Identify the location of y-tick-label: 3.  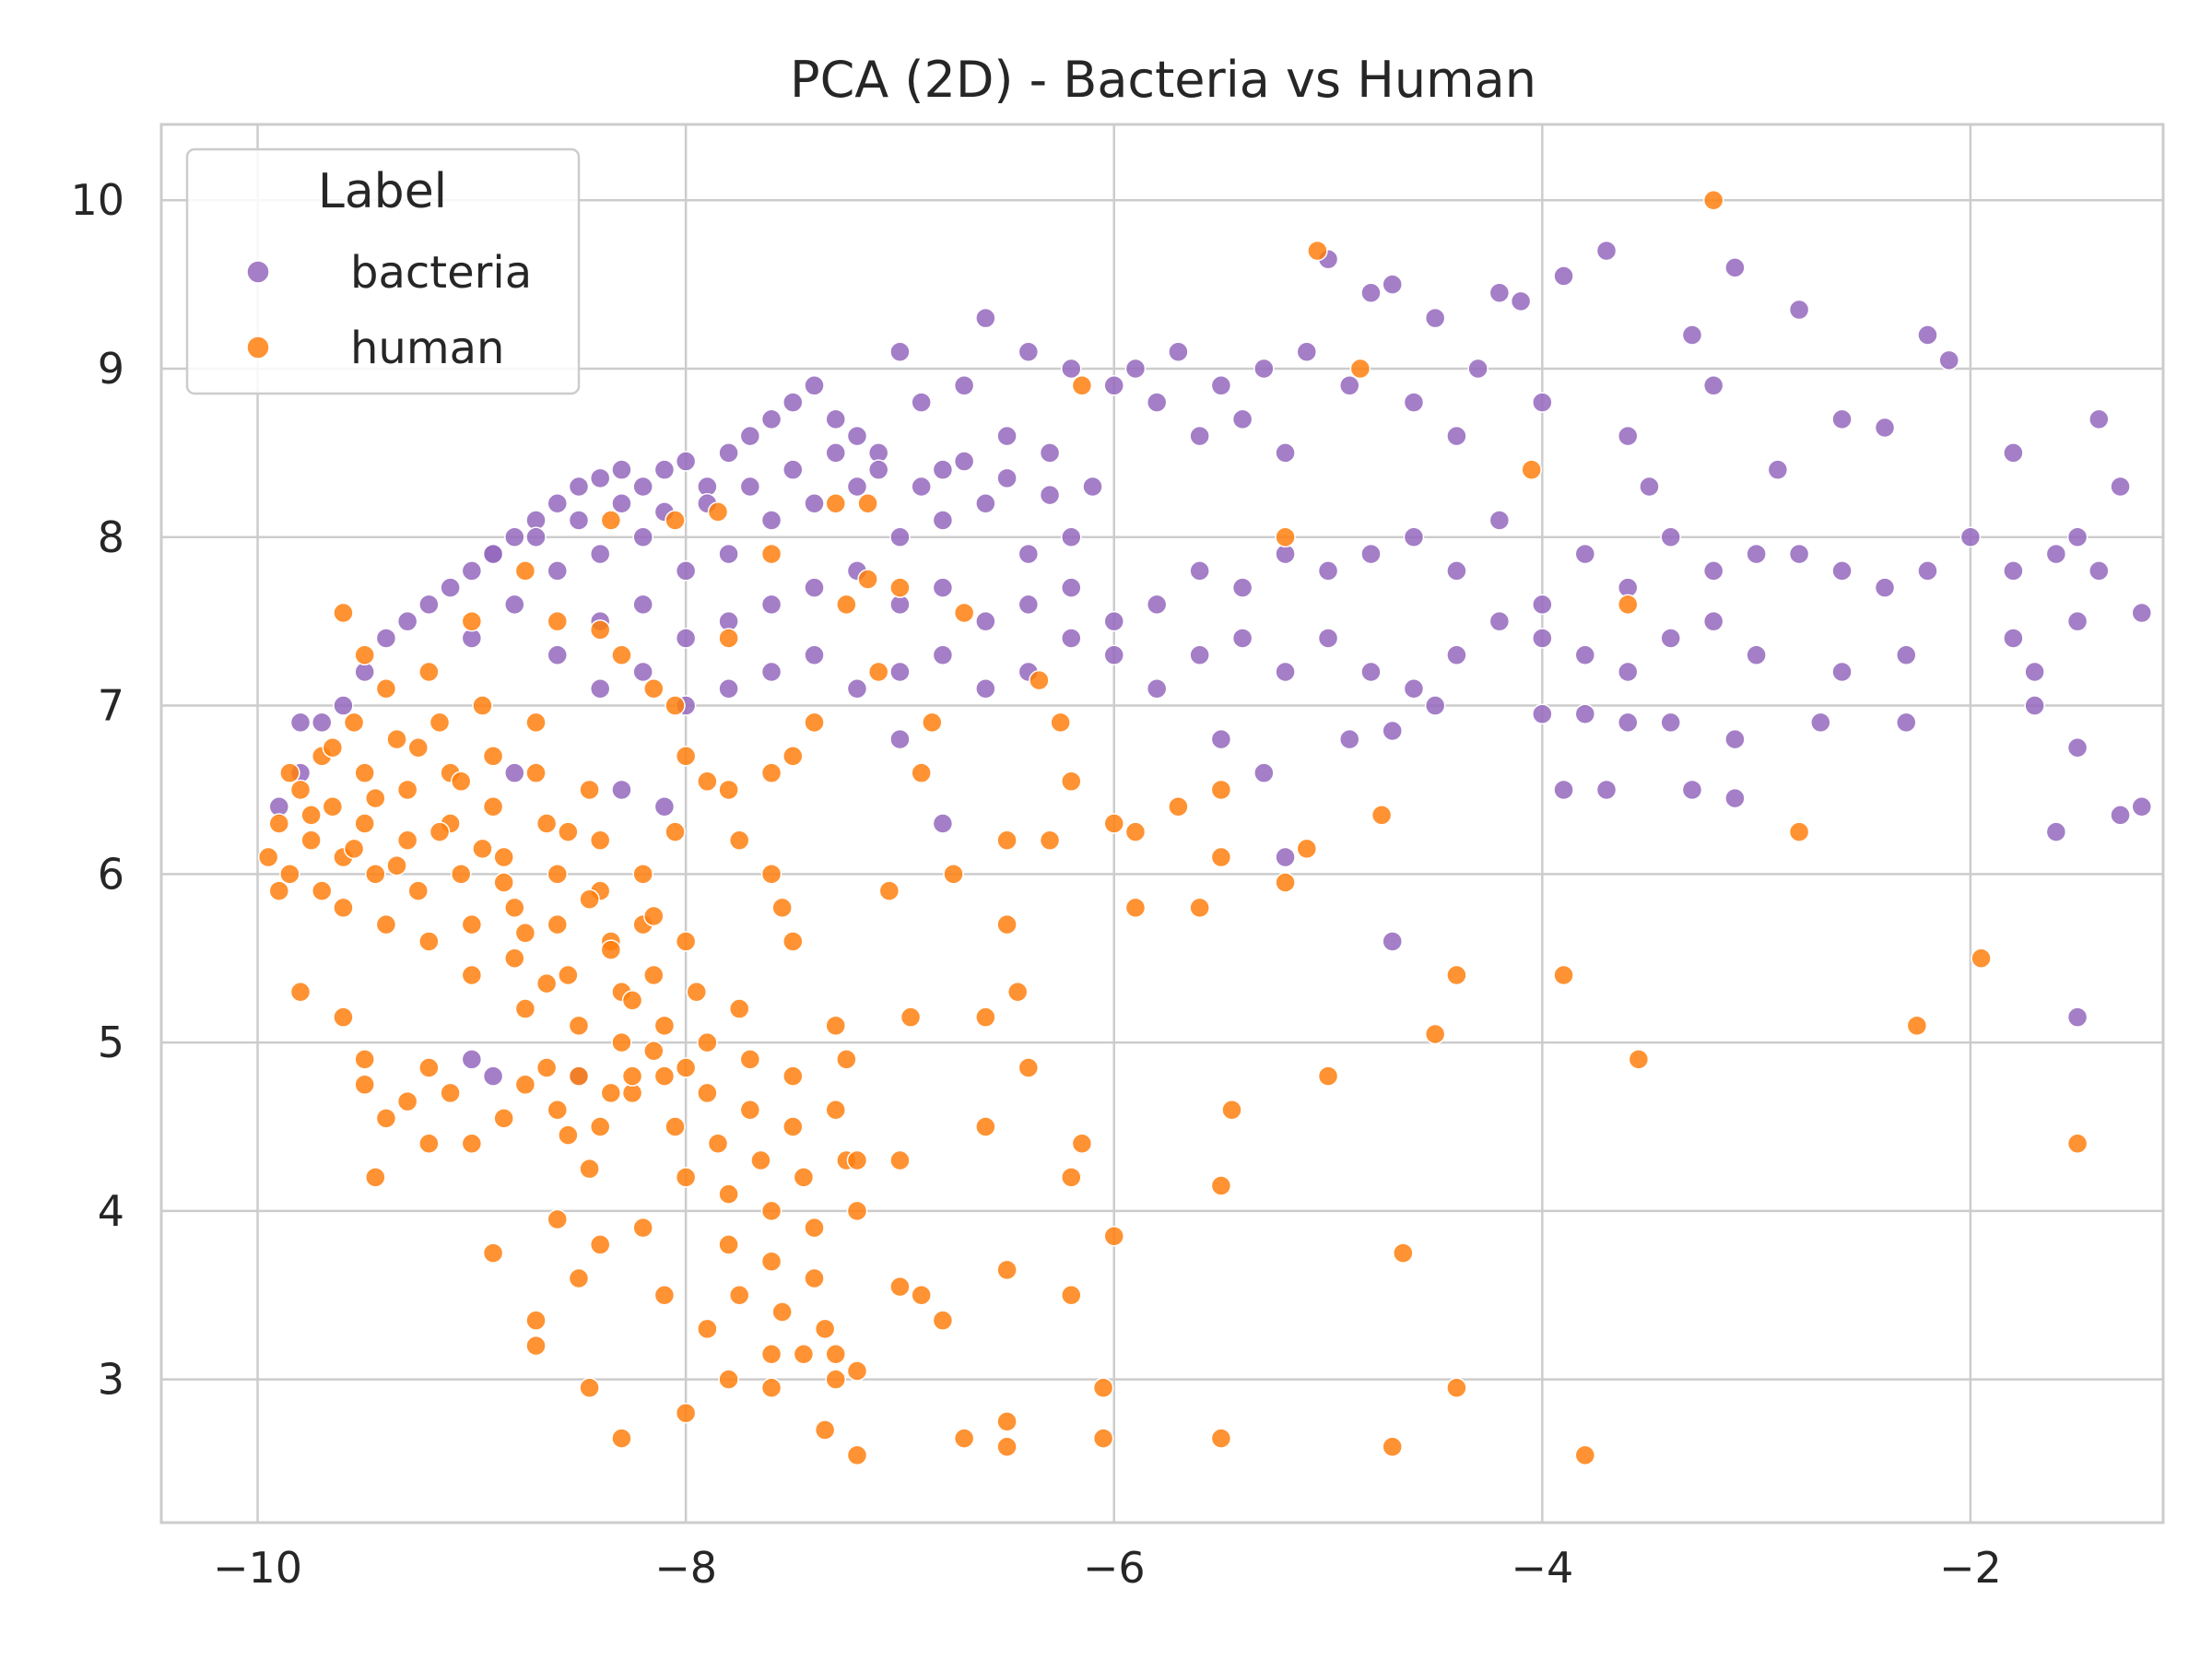
(111, 1380).